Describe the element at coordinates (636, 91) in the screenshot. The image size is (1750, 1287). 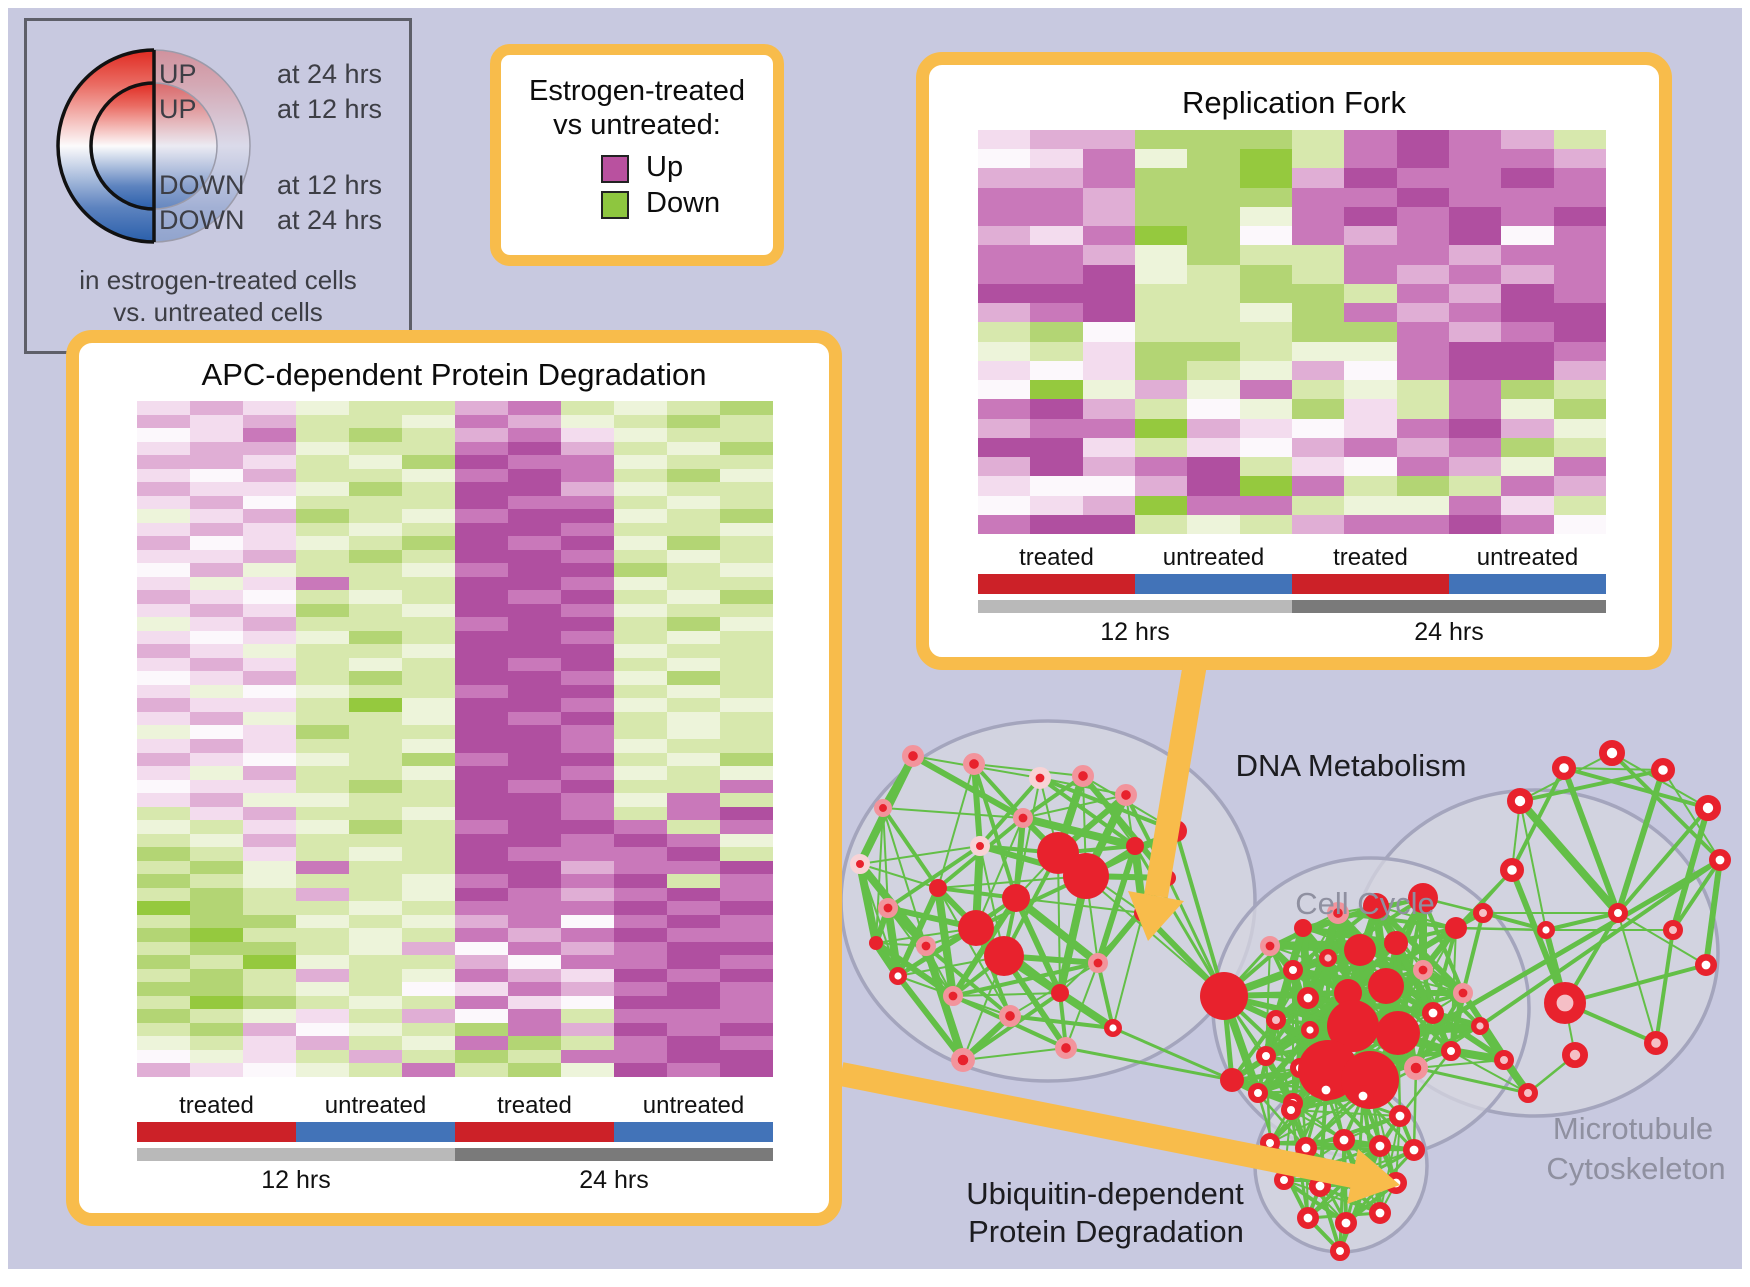
I see `estrogen-legend-title-line1: Estrogen-treated` at that location.